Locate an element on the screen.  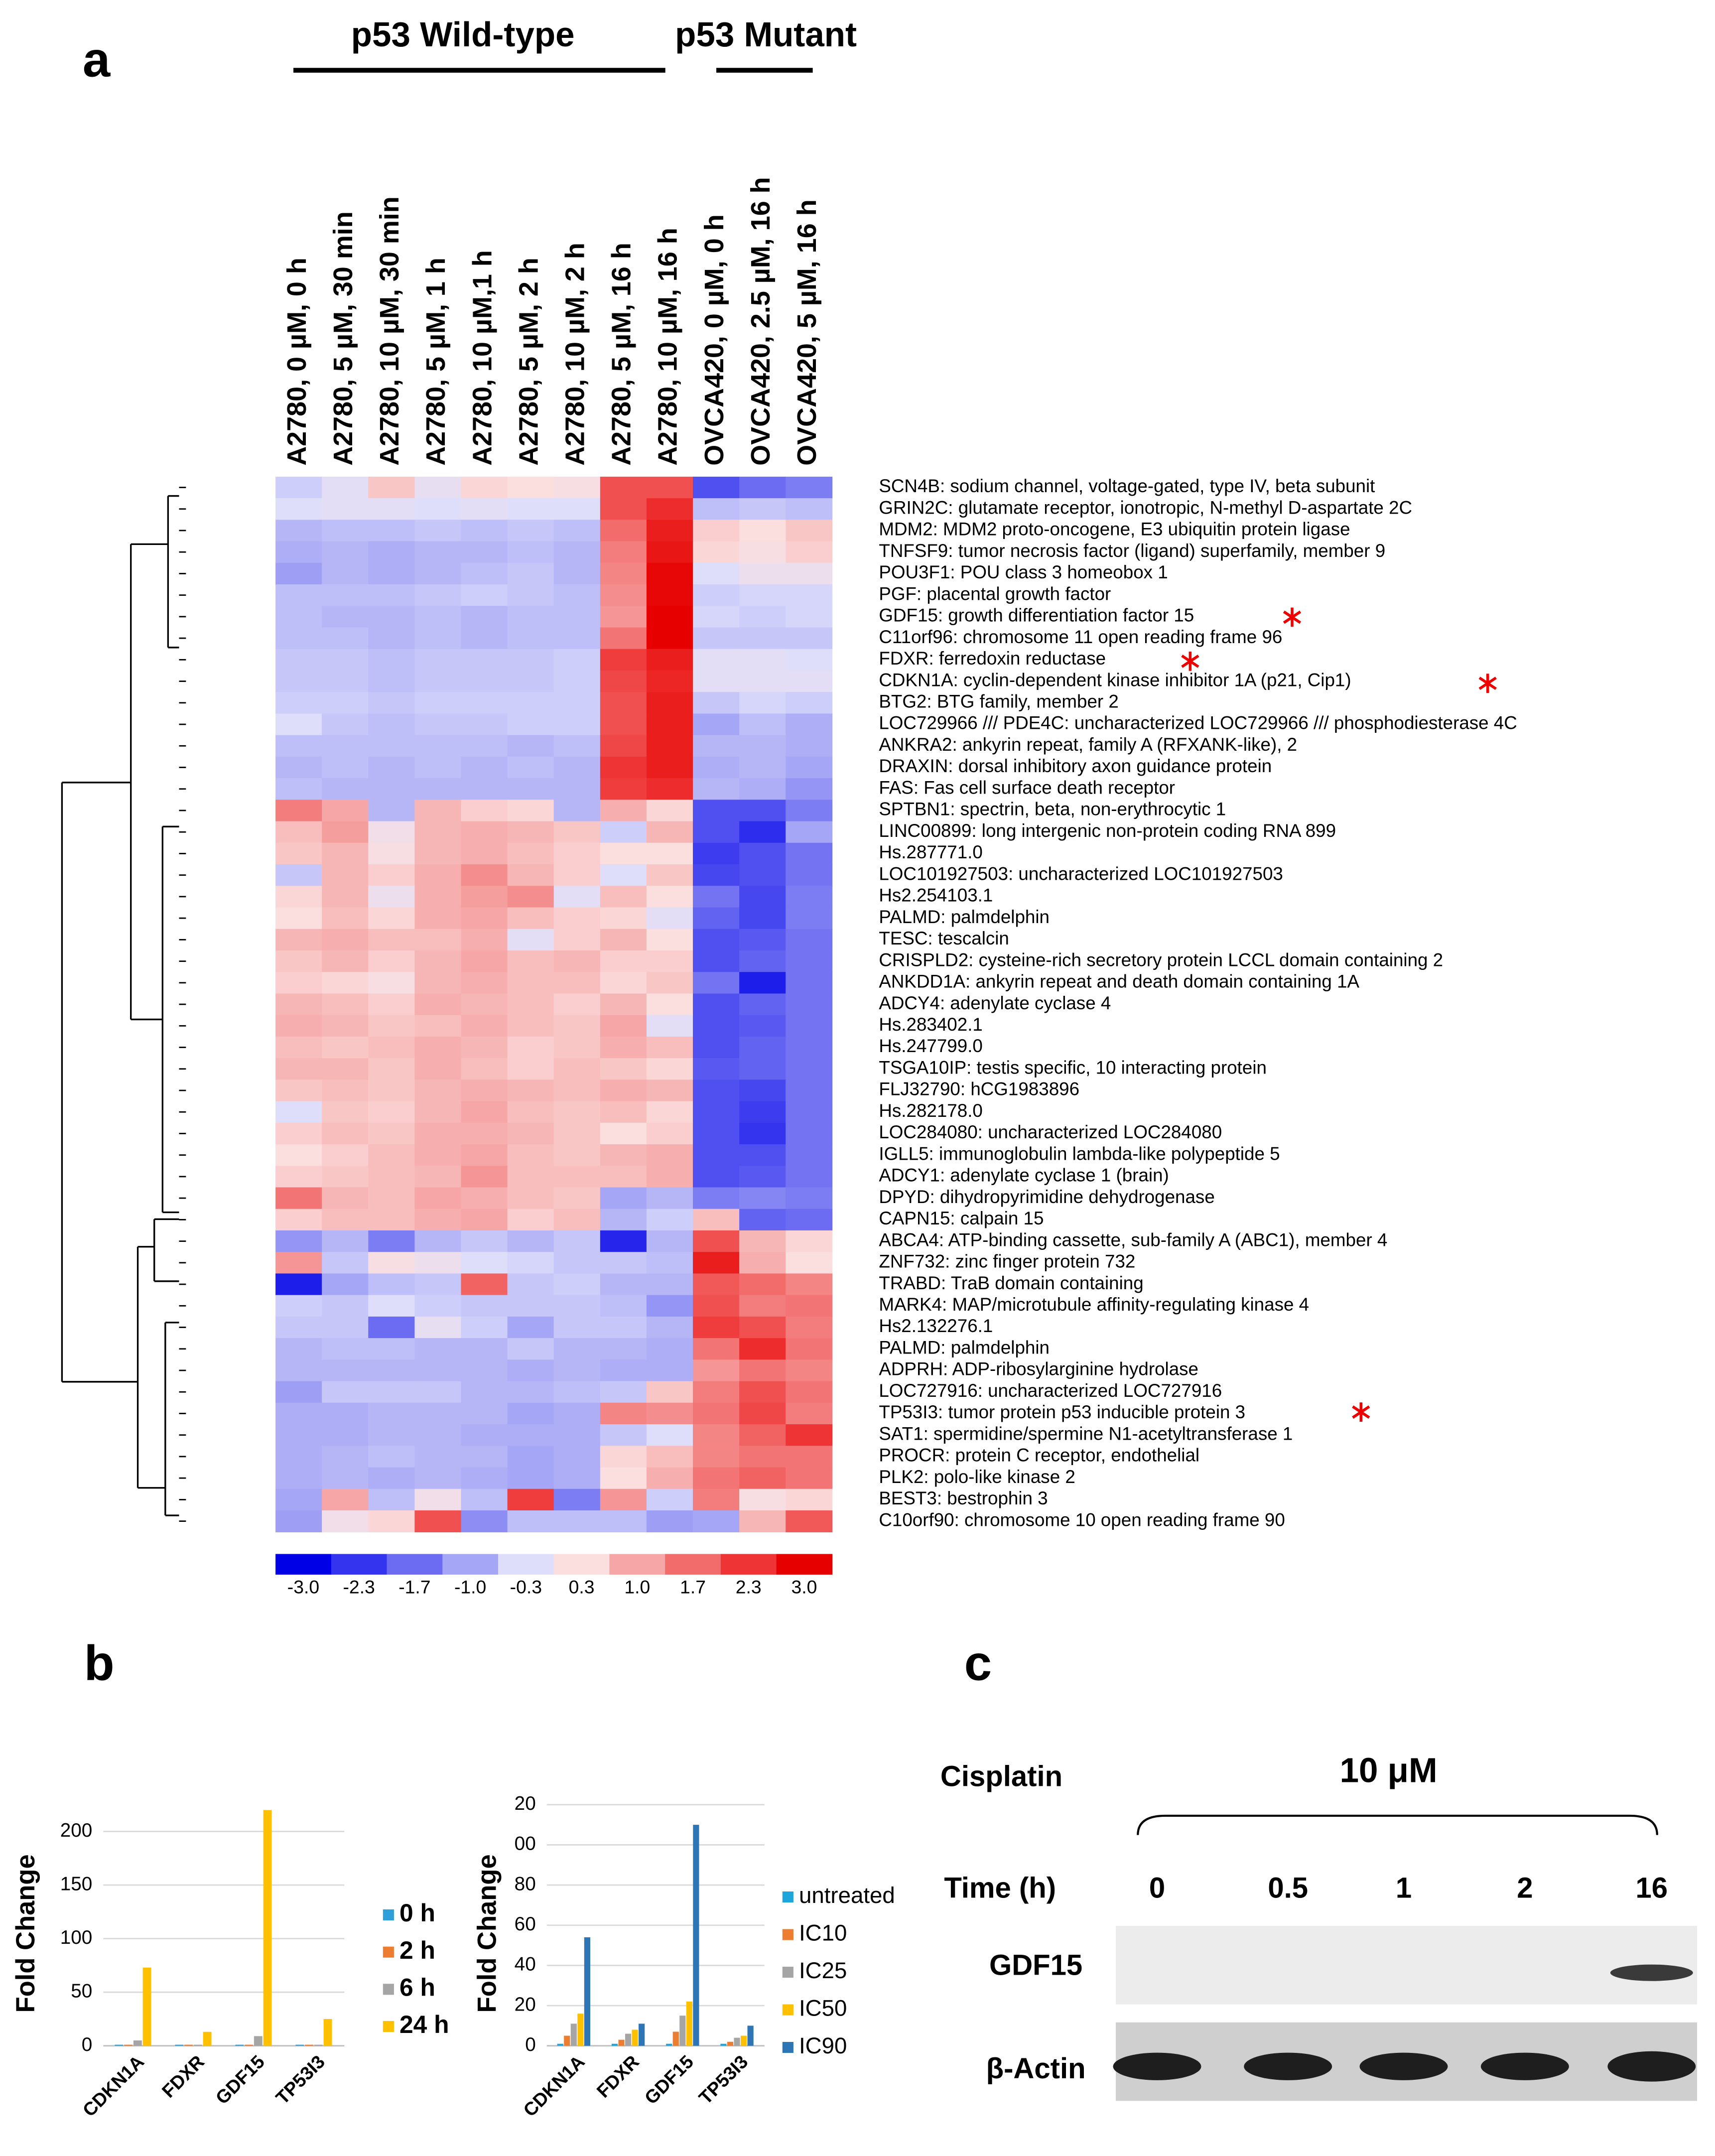
x-tick-label: FDXR is located at coordinates (617, 2076).